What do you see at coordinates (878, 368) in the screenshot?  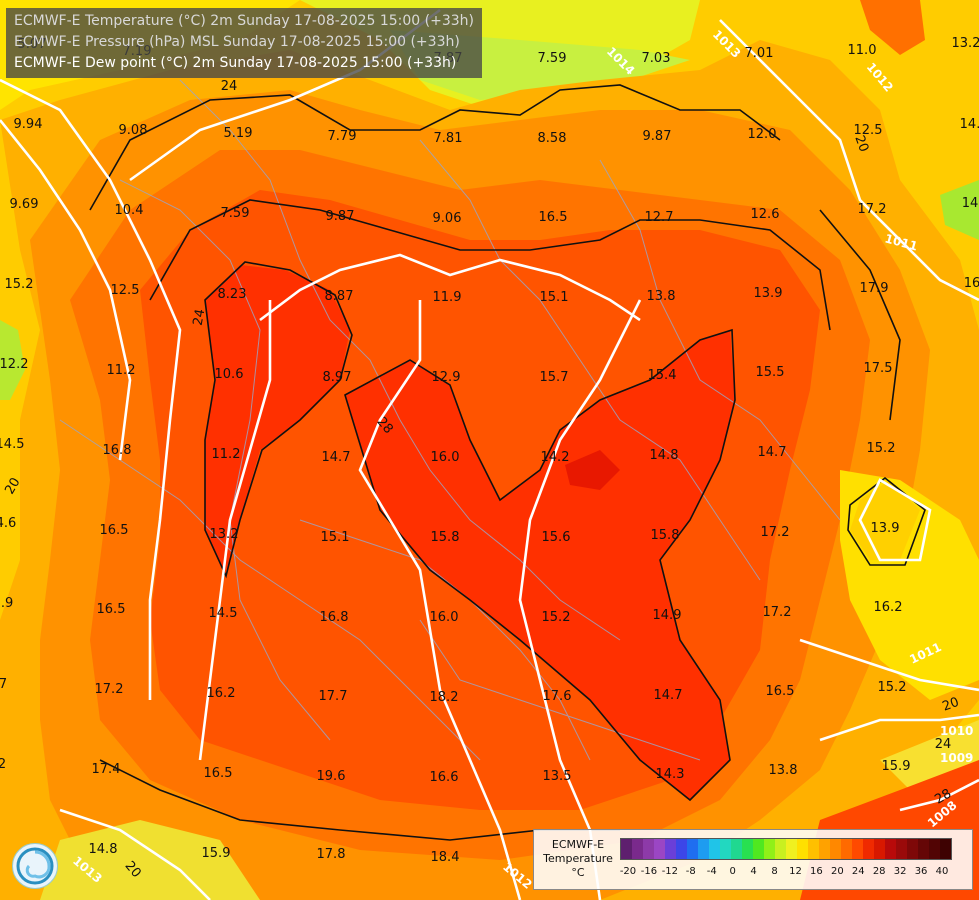 I see `dewpoint-value: 17.5` at bounding box center [878, 368].